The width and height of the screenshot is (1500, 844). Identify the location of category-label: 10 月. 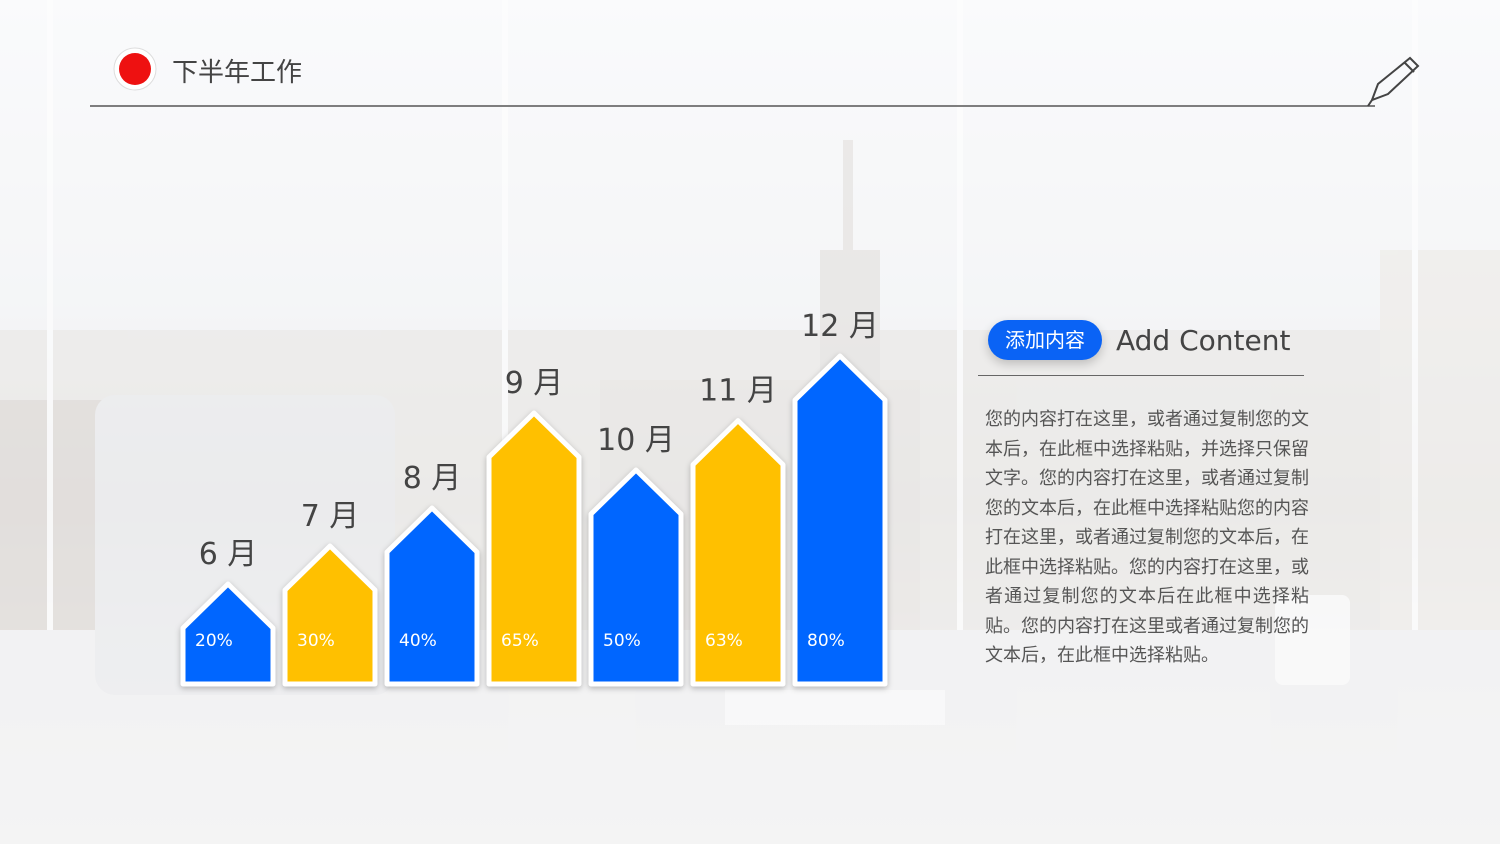
(636, 440).